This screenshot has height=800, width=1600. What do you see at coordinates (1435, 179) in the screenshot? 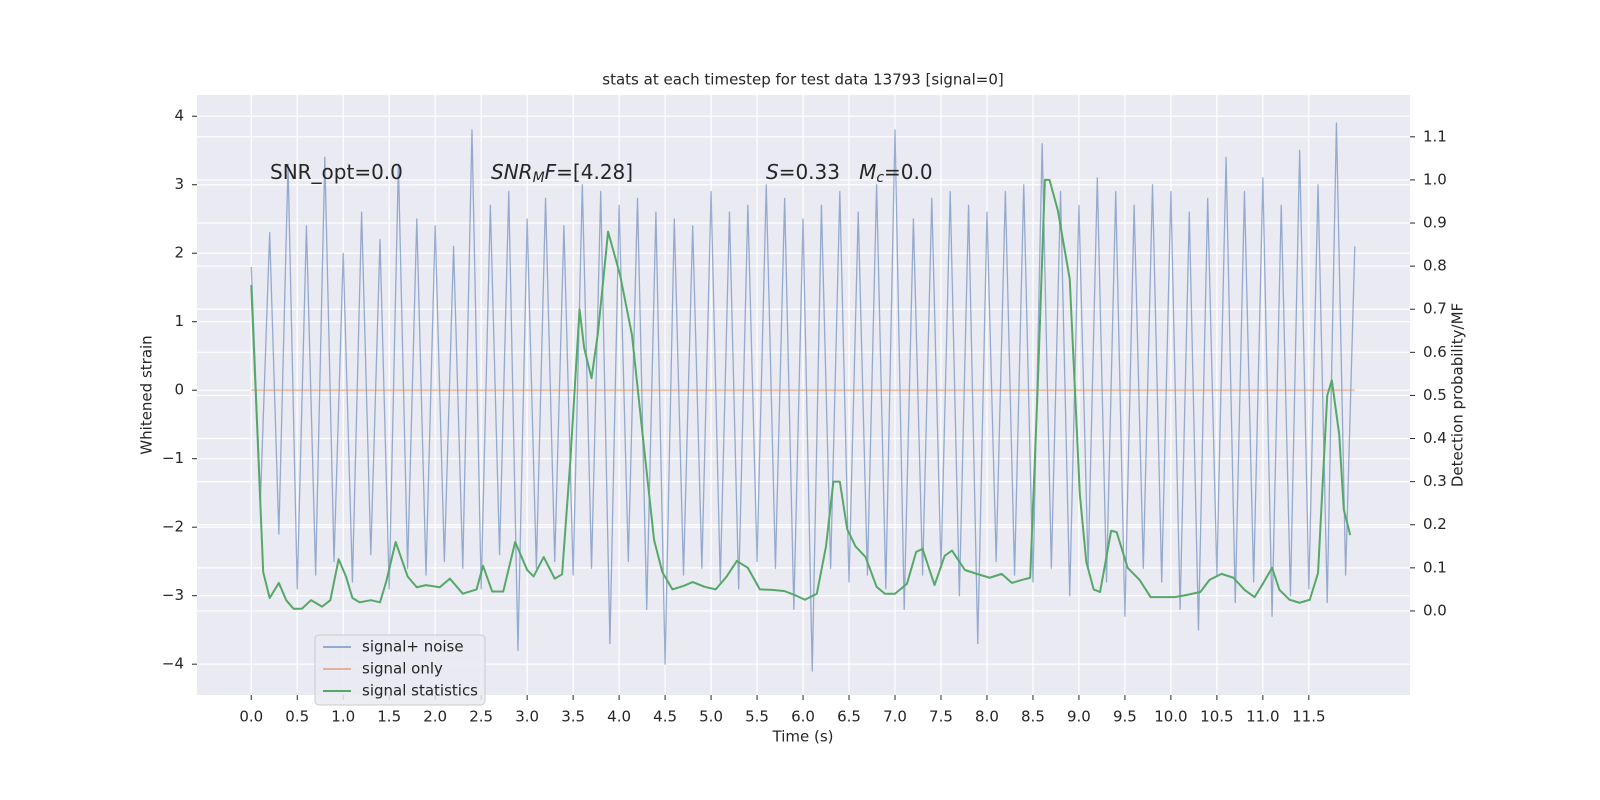
I see `y2-tick-label: 1.0` at bounding box center [1435, 179].